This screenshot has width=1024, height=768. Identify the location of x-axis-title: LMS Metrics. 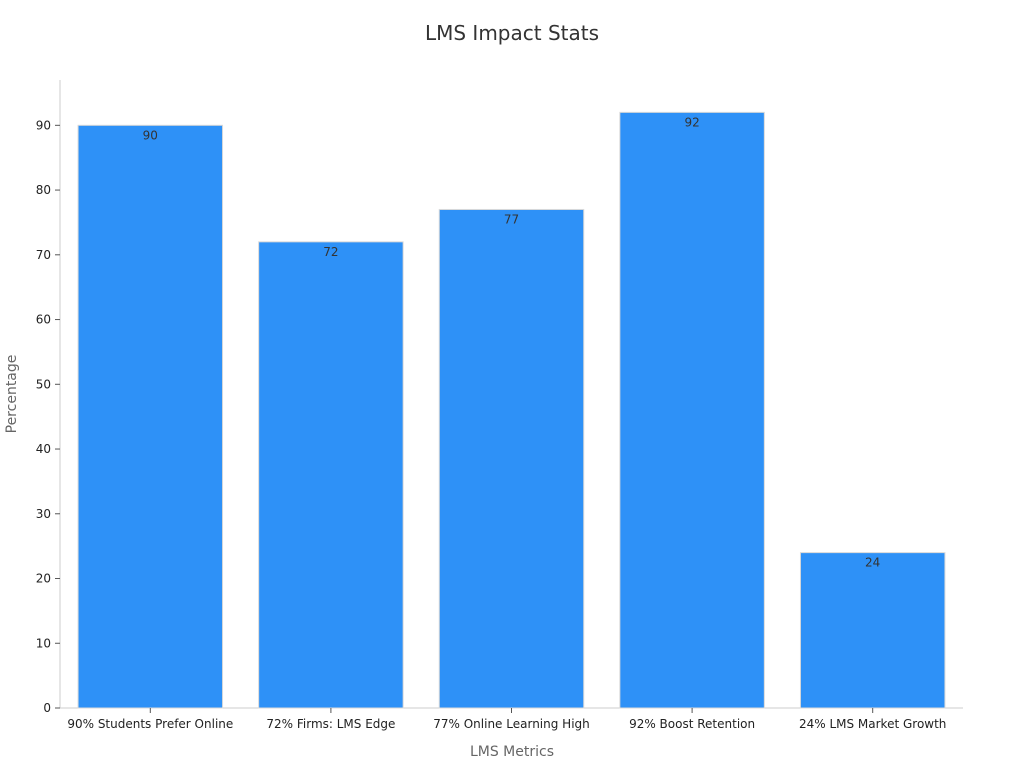
(512, 752).